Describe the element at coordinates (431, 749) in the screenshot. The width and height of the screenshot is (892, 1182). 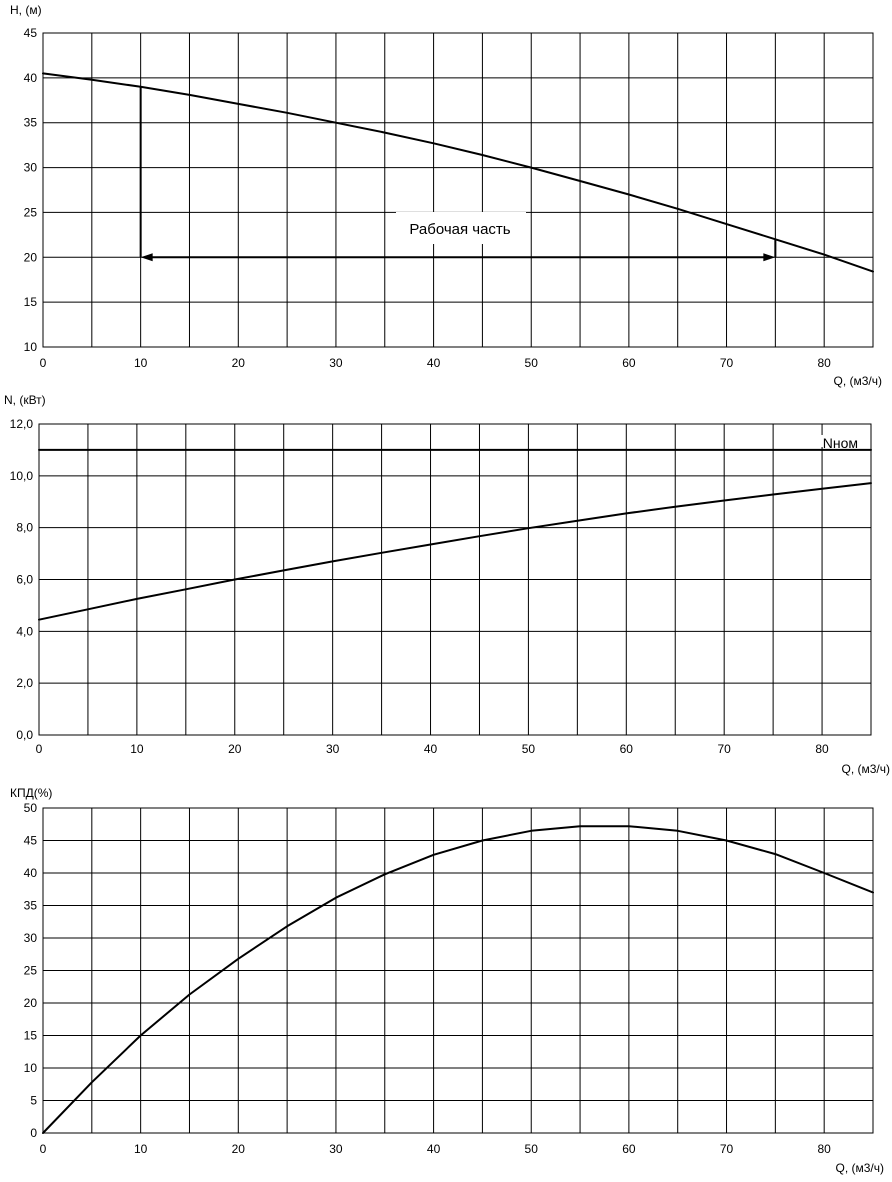
I see `power-x-tick-label: 40` at that location.